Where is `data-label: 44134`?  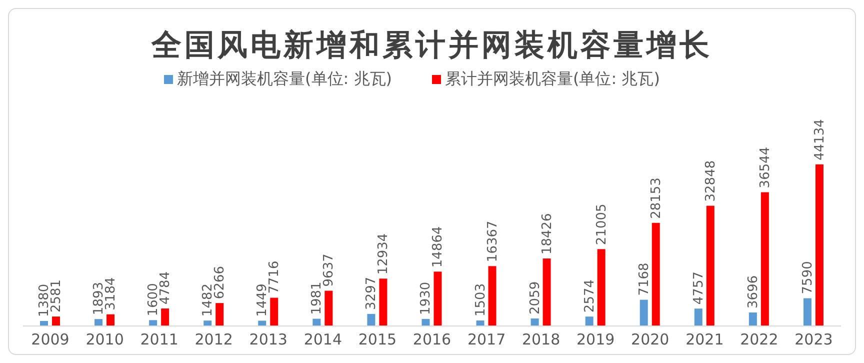 data-label: 44134 is located at coordinates (820, 139).